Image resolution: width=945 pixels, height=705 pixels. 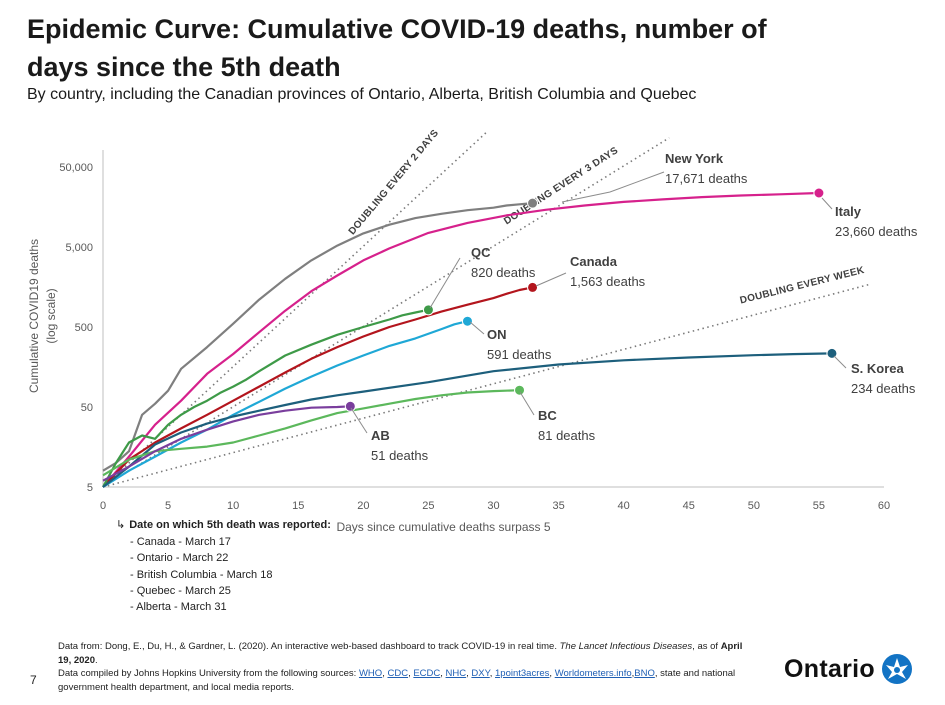 What do you see at coordinates (522, 673) in the screenshot?
I see `source-link-1point3acres: 1point3acres` at bounding box center [522, 673].